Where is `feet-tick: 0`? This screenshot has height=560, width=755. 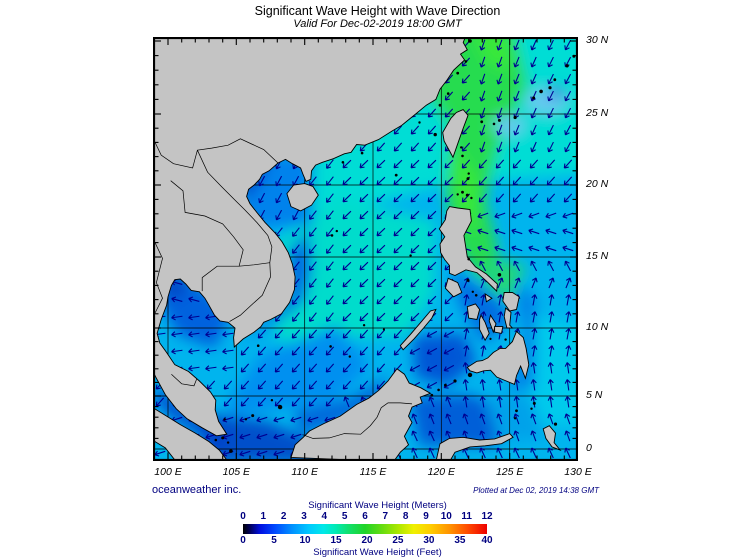
feet-tick: 0 is located at coordinates (243, 540).